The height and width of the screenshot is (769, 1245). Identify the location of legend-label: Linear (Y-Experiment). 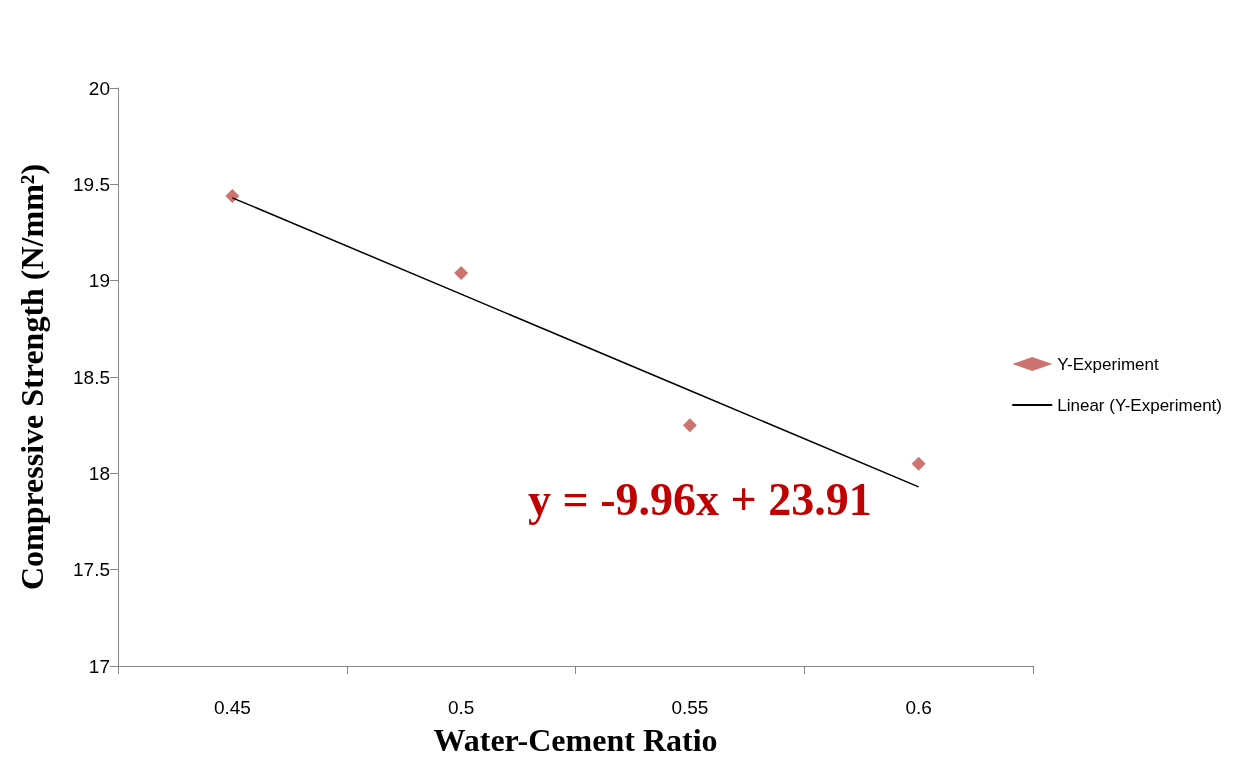
(1140, 405).